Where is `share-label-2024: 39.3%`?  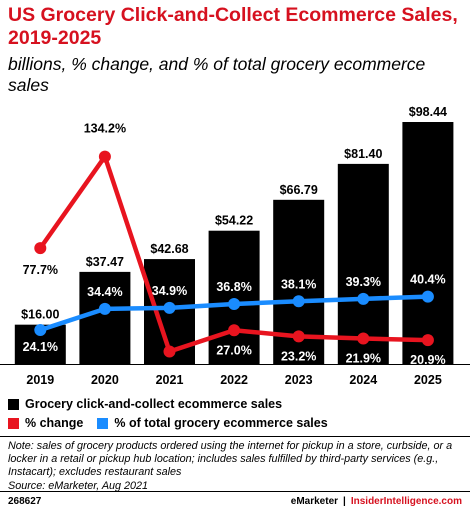
share-label-2024: 39.3% is located at coordinates (363, 282).